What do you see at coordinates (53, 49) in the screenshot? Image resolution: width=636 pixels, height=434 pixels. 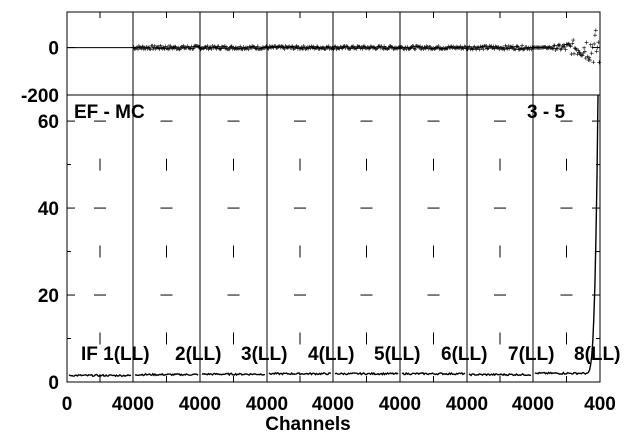 I see `residual-y-tick-label: 0` at bounding box center [53, 49].